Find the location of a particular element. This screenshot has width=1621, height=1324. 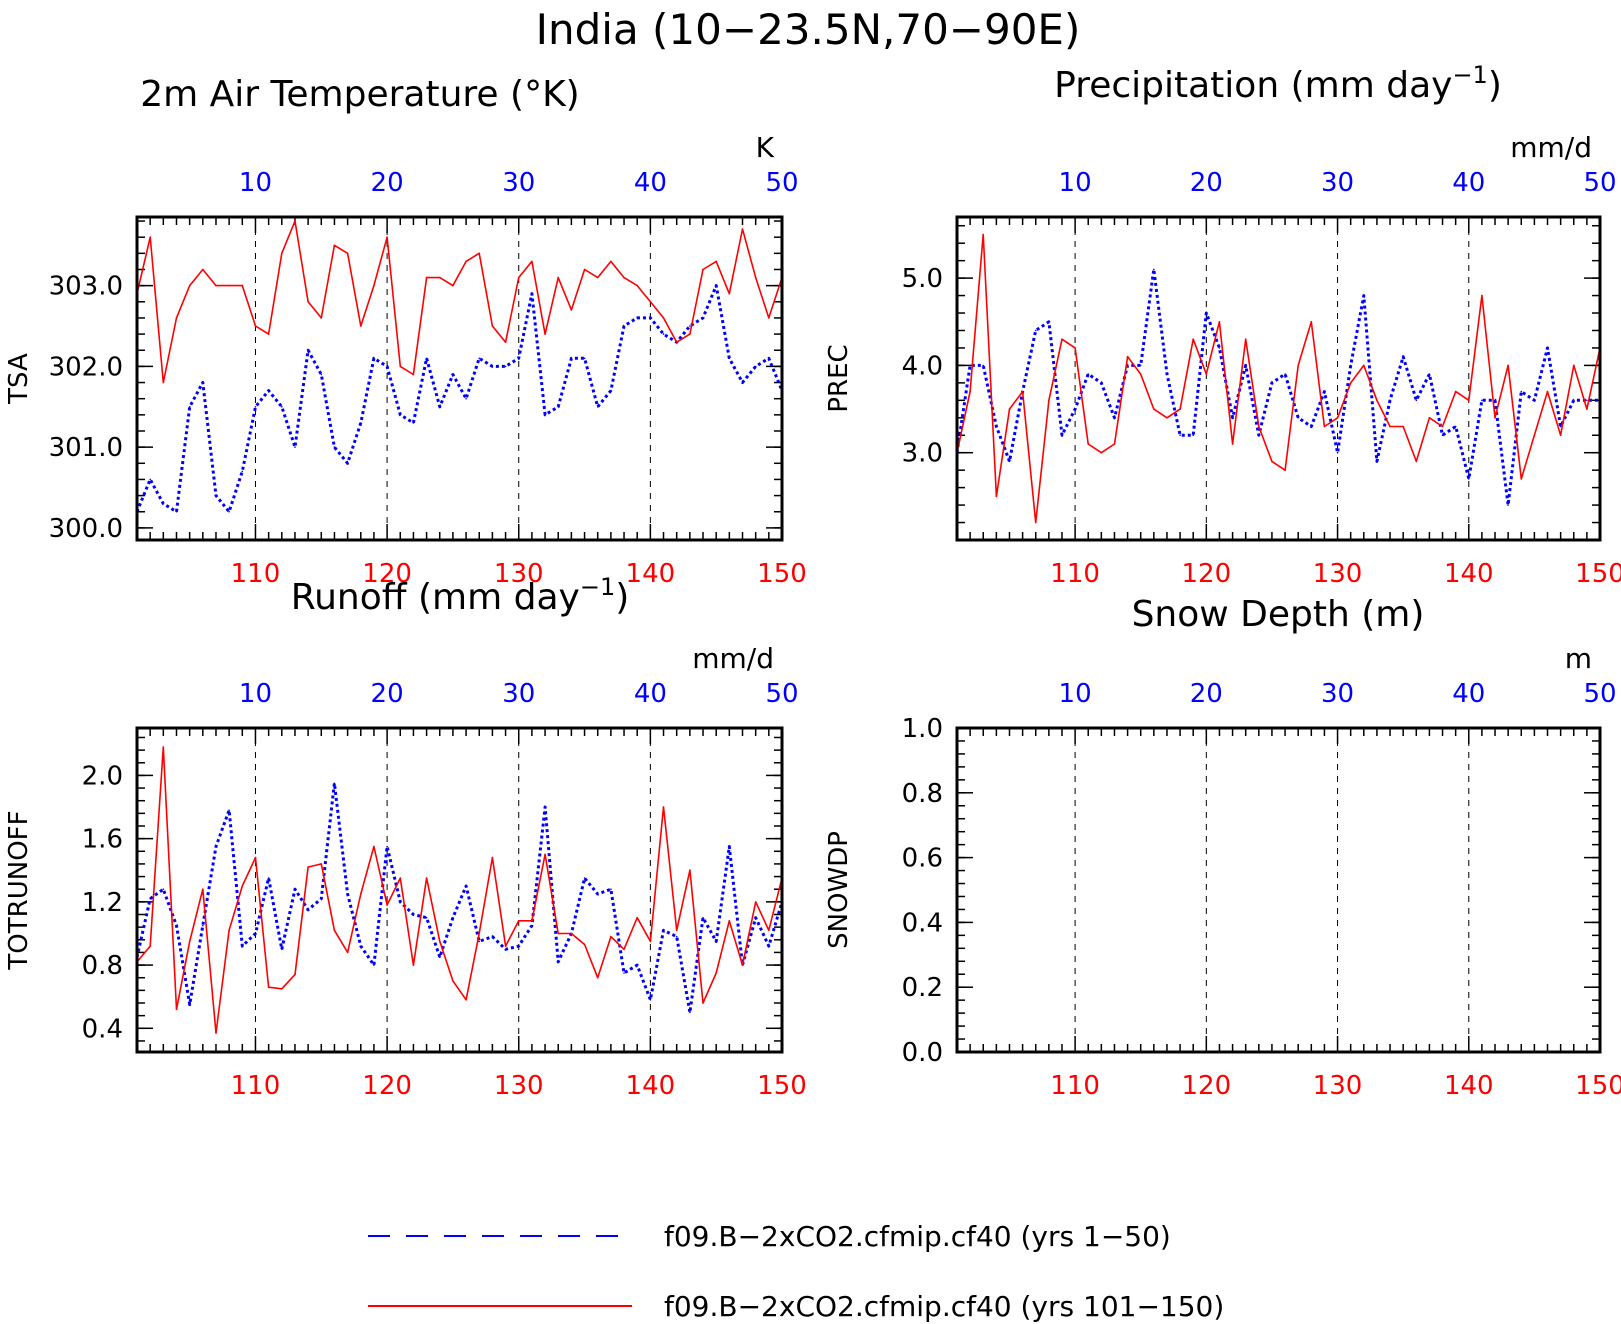

y-tick-label: 0.6 is located at coordinates (922, 859).